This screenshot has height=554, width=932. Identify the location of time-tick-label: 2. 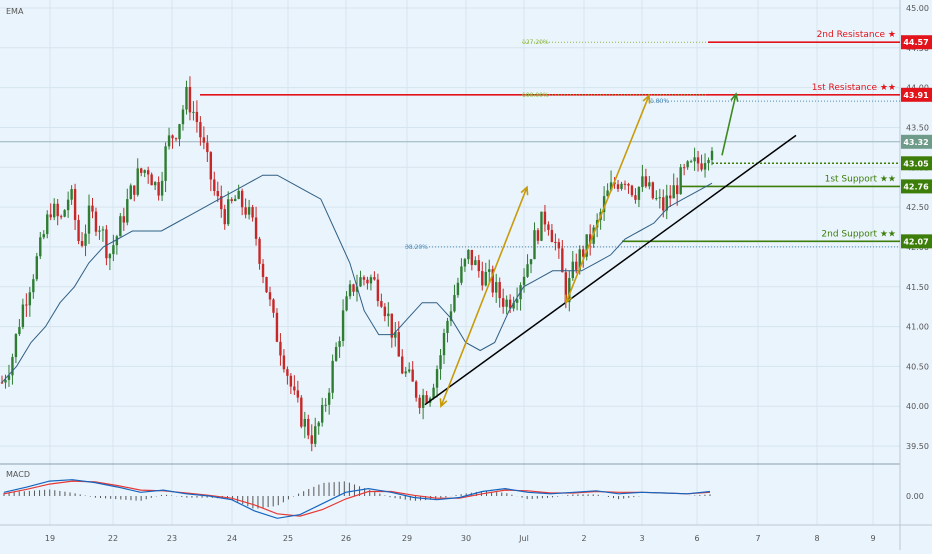
(583, 538).